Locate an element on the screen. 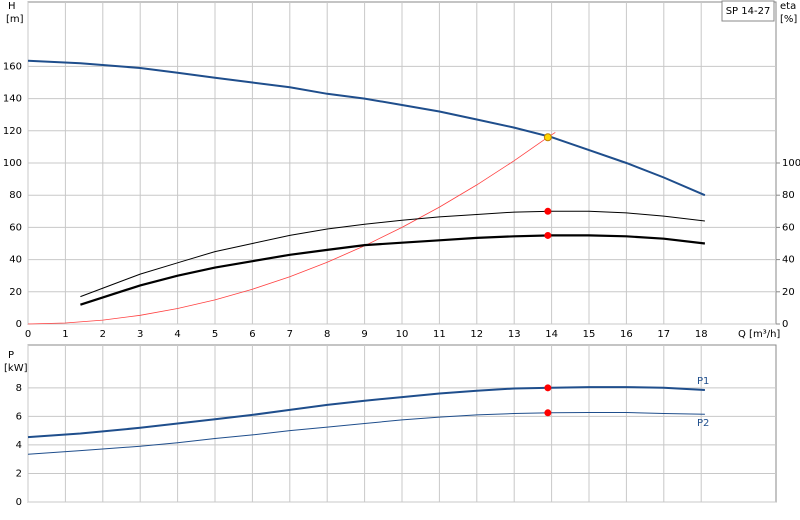 The height and width of the screenshot is (520, 800). y-tick-label: 100 is located at coordinates (12, 163).